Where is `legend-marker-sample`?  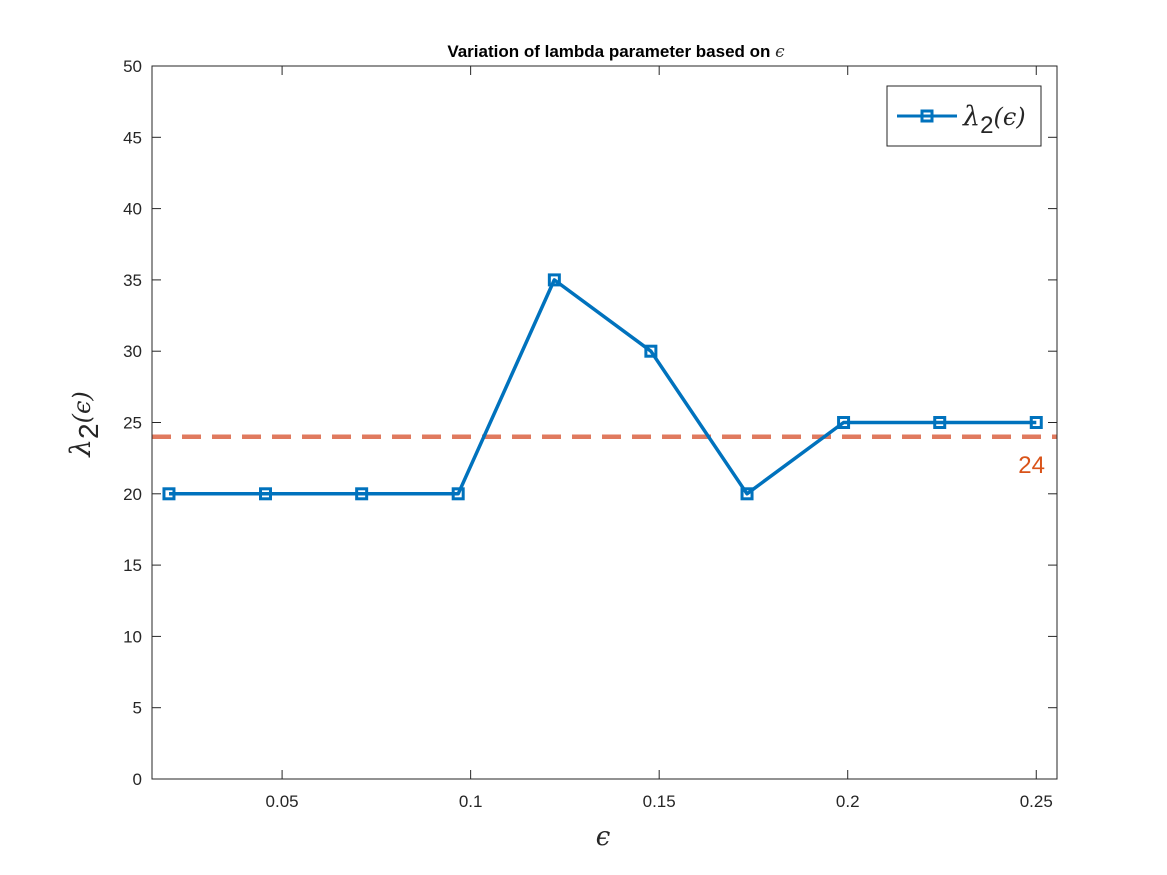
legend-marker-sample is located at coordinates (927, 116).